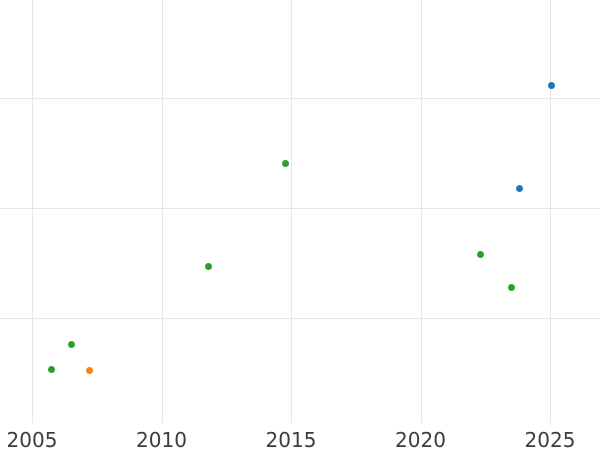 This screenshot has height=450, width=600. Describe the element at coordinates (89, 370) in the screenshot. I see `data-point-orange` at that location.